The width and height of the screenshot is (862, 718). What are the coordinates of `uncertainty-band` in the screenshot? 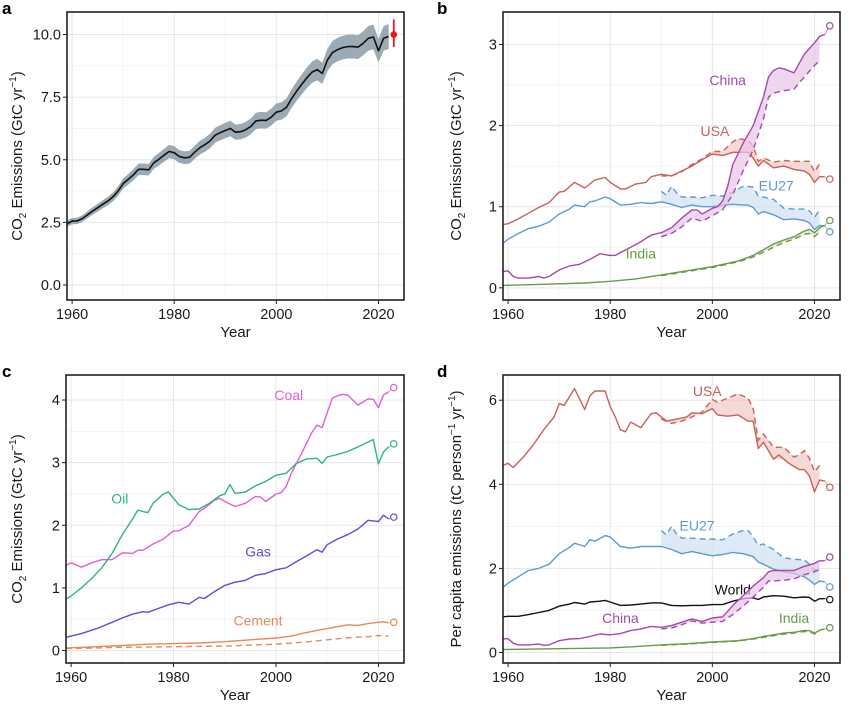 It's located at (228, 125).